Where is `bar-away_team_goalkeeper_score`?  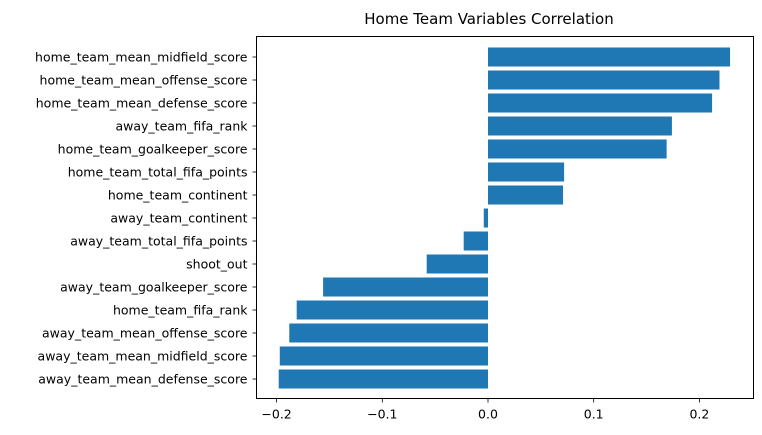
bar-away_team_goalkeeper_score is located at coordinates (405, 287).